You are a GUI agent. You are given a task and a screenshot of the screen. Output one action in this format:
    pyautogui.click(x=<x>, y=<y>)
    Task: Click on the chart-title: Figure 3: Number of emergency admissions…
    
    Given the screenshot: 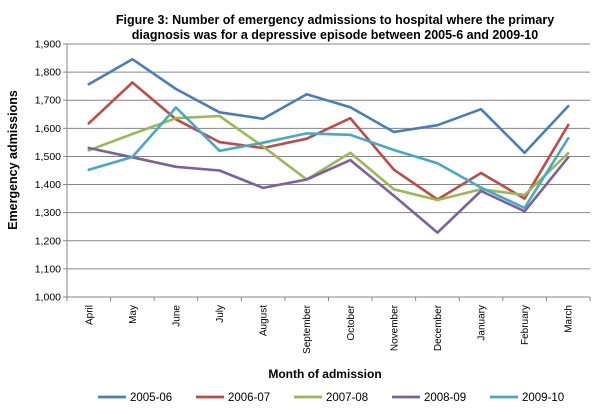 What is the action you would take?
    pyautogui.click(x=333, y=28)
    